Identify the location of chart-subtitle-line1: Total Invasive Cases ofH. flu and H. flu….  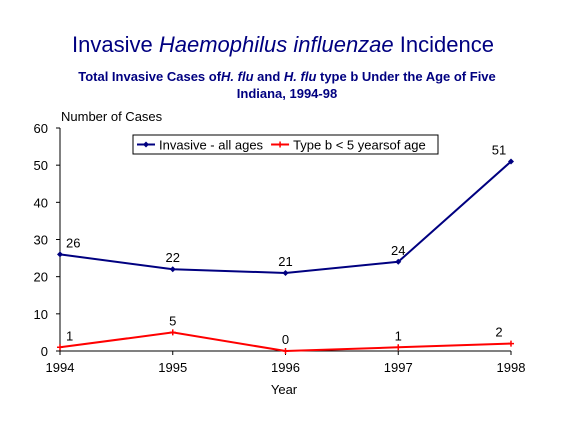
(287, 76).